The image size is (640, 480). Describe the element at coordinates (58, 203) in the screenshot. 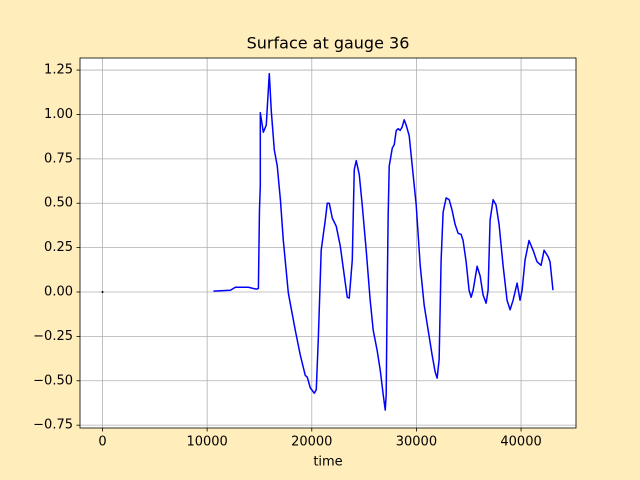

I see `y-tick-label: 0.50` at that location.